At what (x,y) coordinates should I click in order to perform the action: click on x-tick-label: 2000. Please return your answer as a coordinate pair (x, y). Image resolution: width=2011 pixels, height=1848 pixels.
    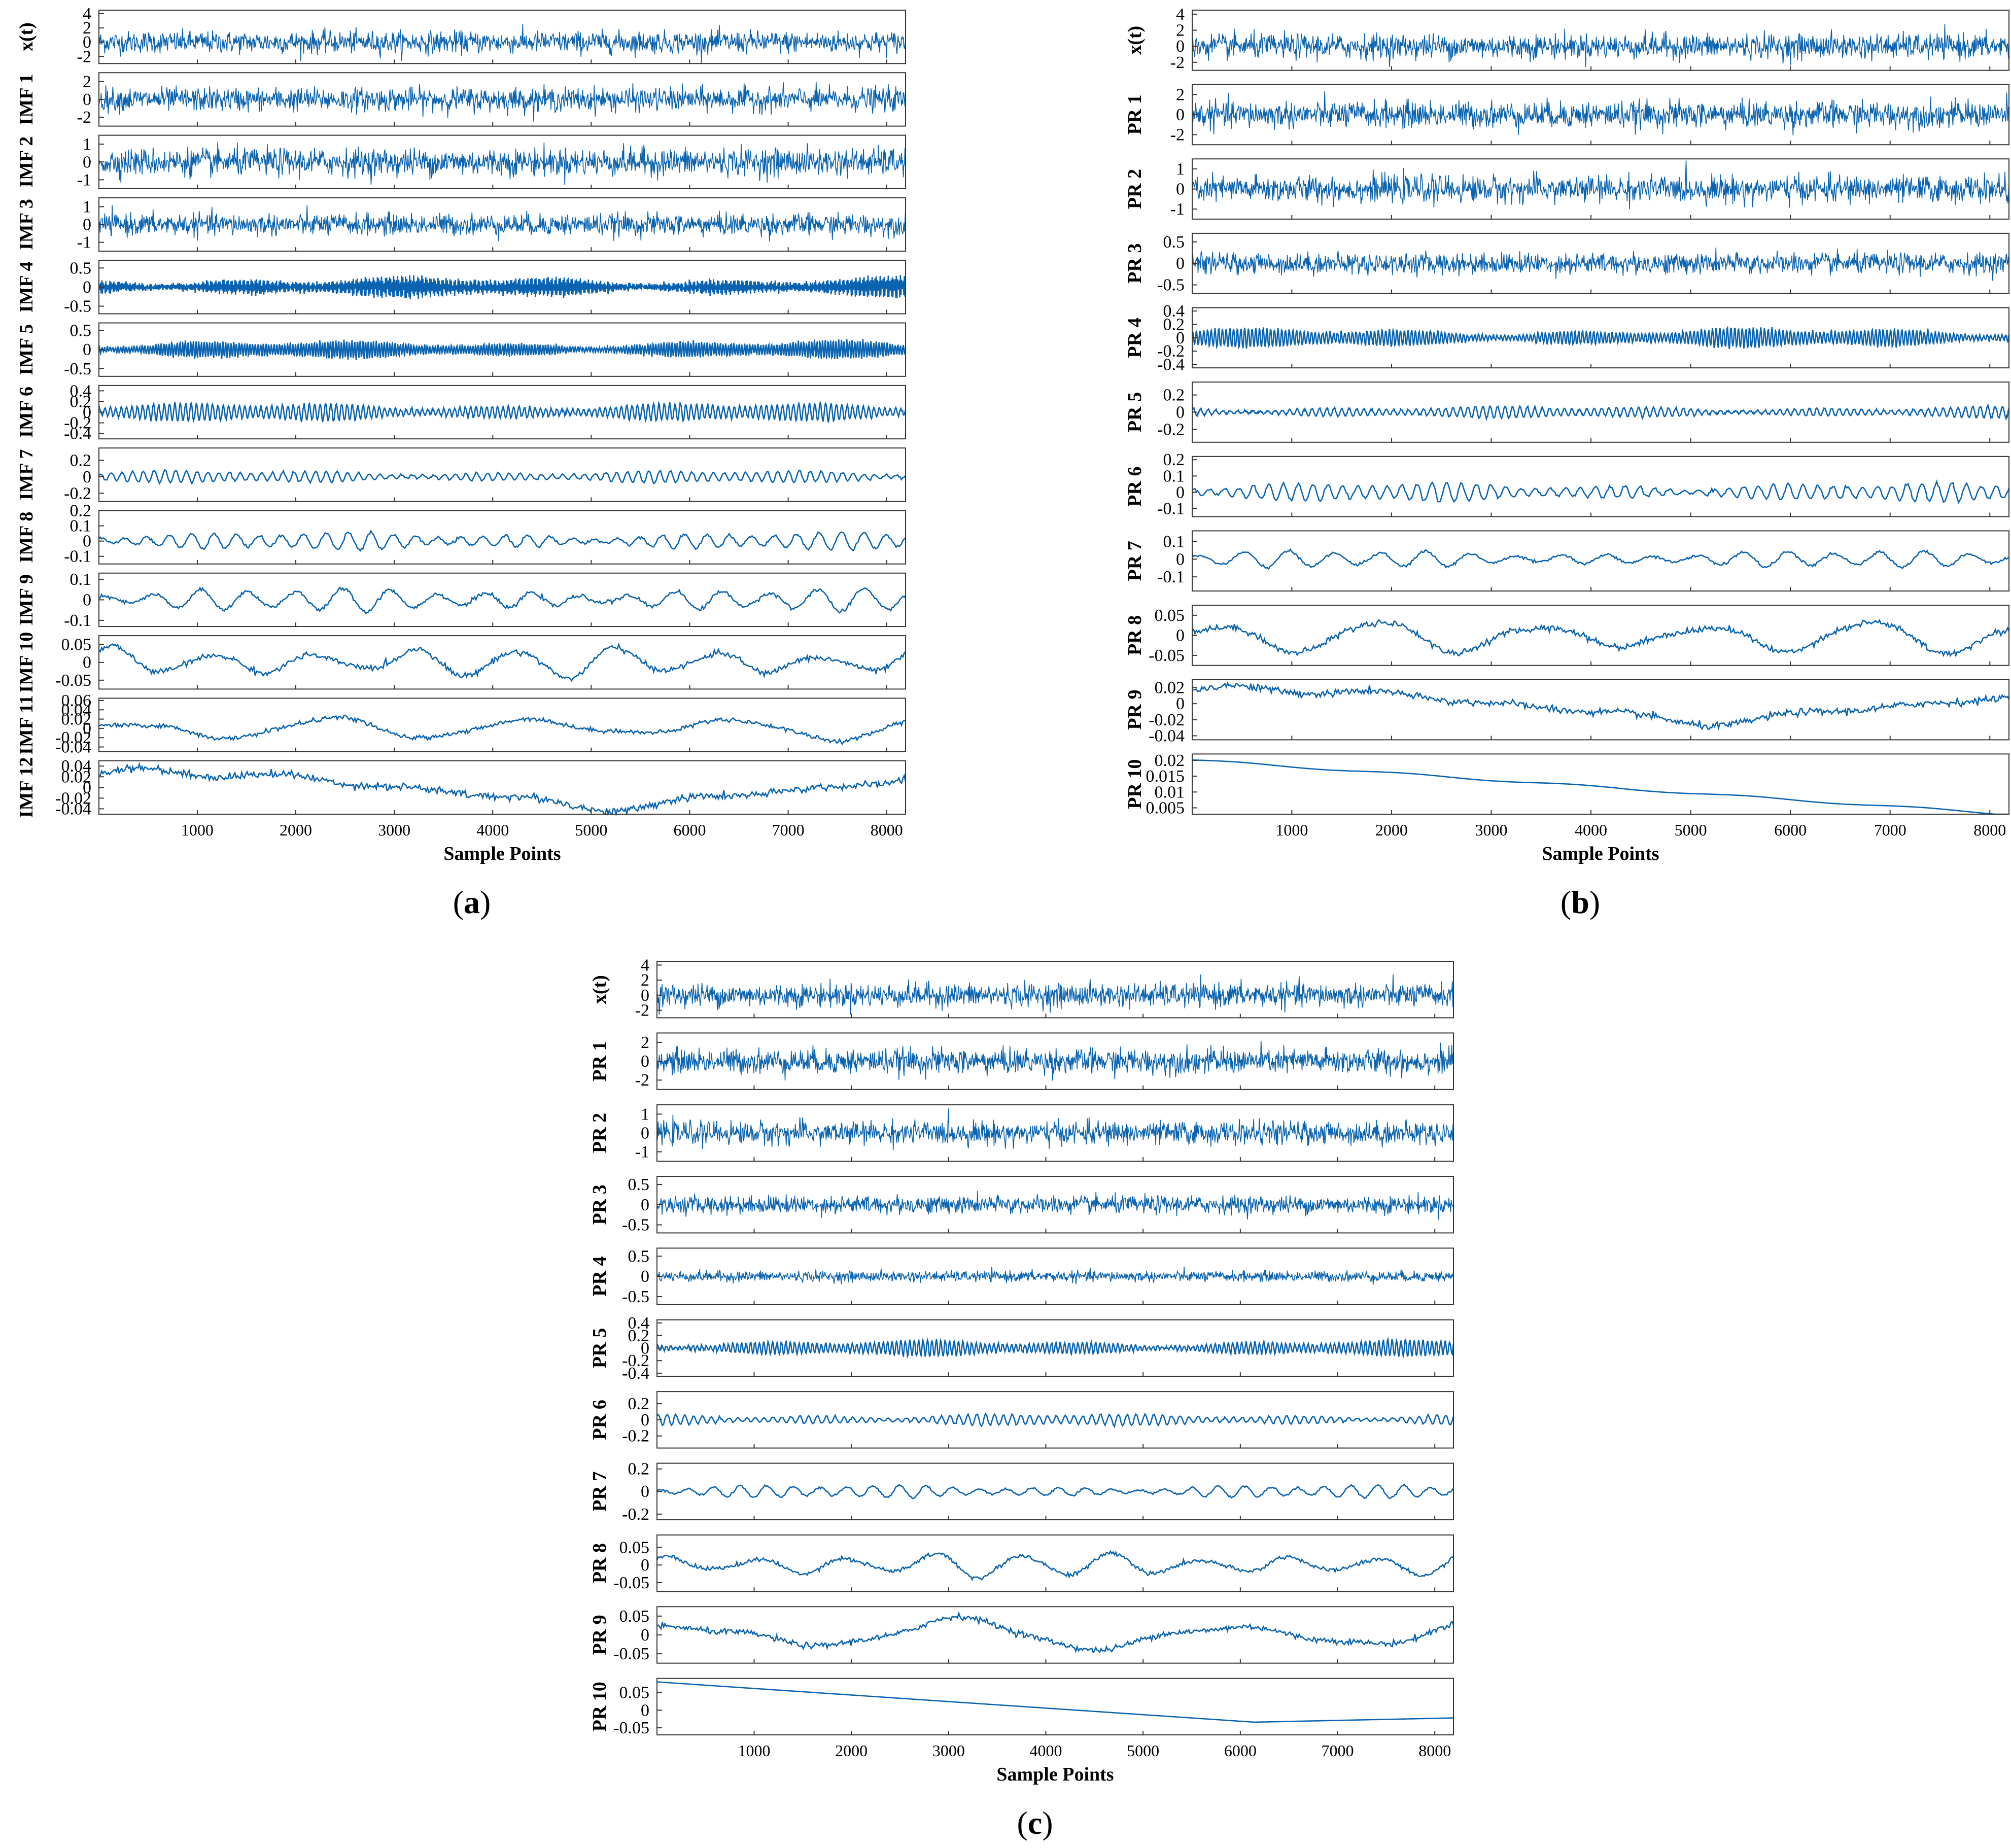
    Looking at the image, I should click on (851, 1750).